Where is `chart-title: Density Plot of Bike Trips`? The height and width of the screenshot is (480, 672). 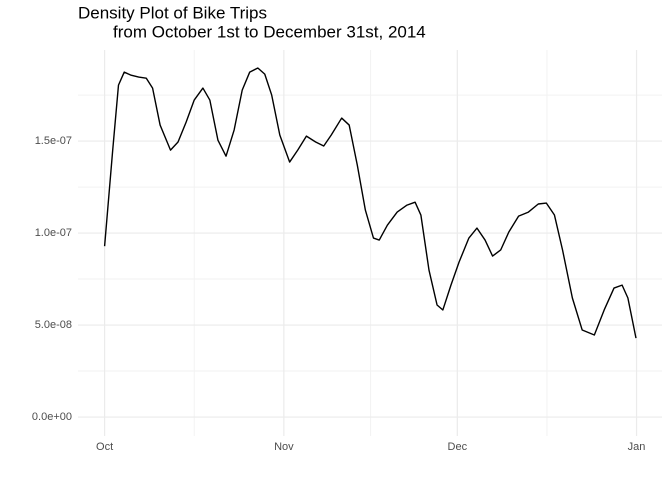 chart-title: Density Plot of Bike Trips is located at coordinates (172, 12).